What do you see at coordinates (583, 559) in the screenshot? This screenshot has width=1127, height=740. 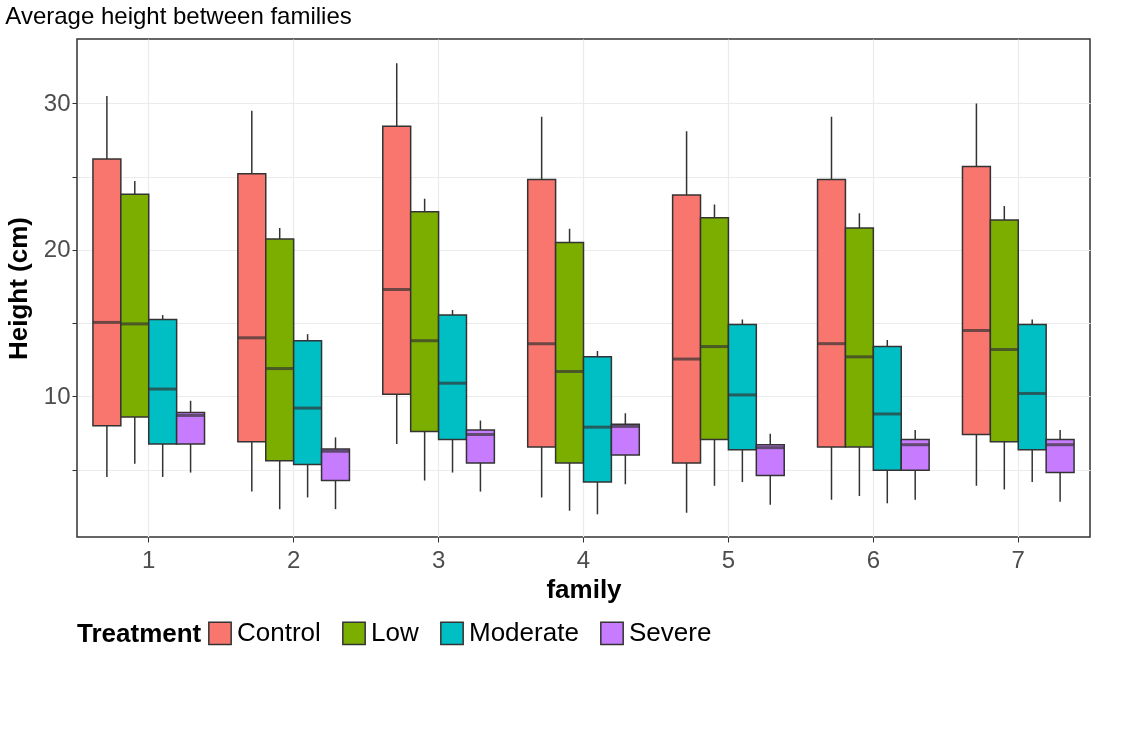 I see `x-tick-label: 4` at bounding box center [583, 559].